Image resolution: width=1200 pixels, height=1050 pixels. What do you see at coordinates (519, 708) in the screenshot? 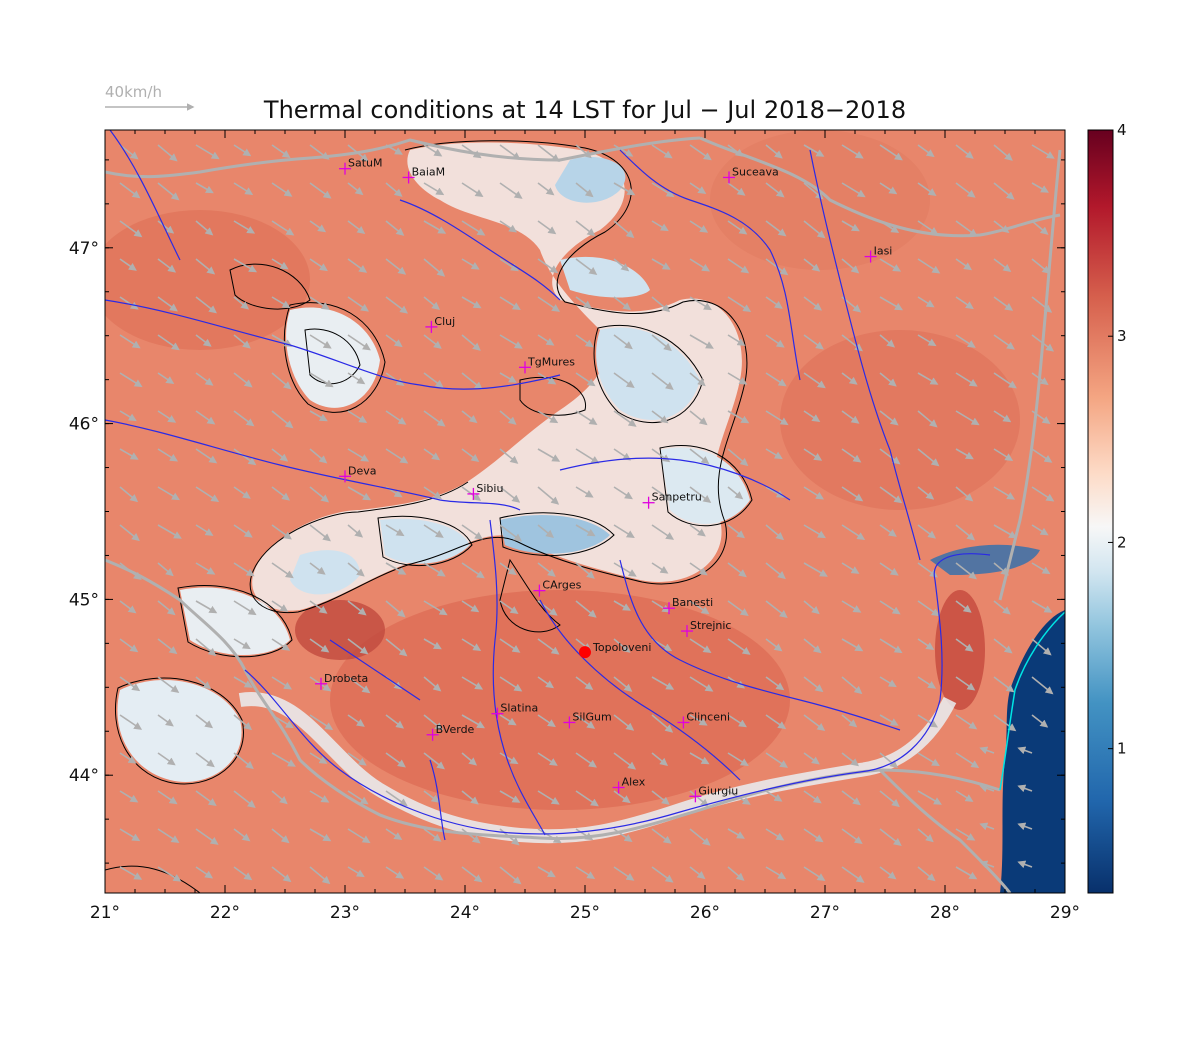
I see `city-label: Slatina` at bounding box center [519, 708].